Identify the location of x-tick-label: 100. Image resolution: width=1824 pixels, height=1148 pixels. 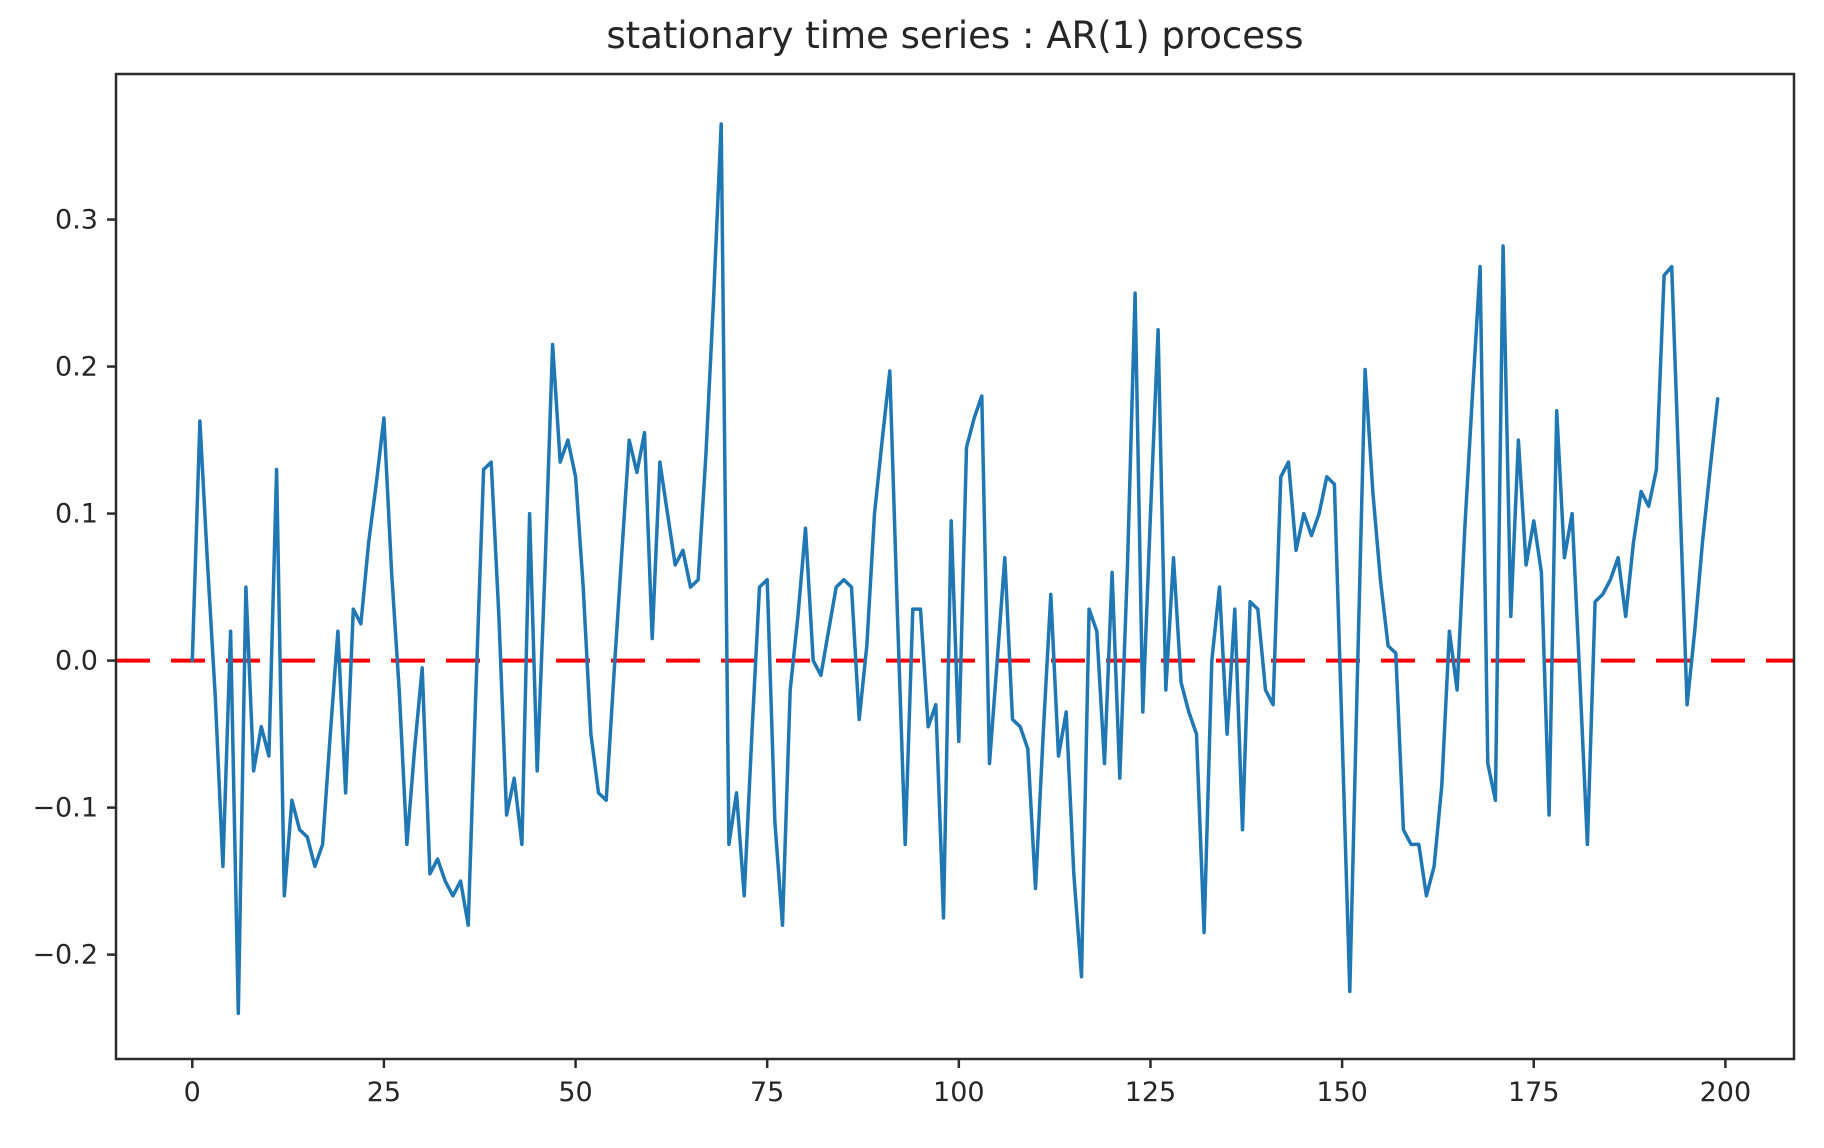
(959, 1092).